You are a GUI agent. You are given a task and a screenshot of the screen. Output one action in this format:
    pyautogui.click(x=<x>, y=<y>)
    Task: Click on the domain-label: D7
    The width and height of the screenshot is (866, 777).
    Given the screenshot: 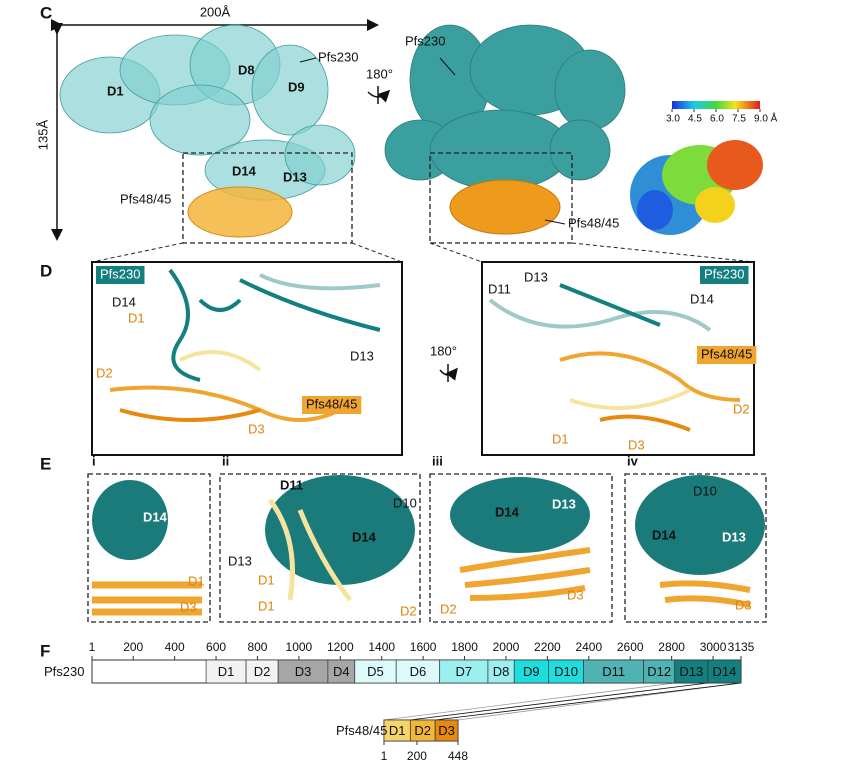 What is the action you would take?
    pyautogui.click(x=464, y=671)
    